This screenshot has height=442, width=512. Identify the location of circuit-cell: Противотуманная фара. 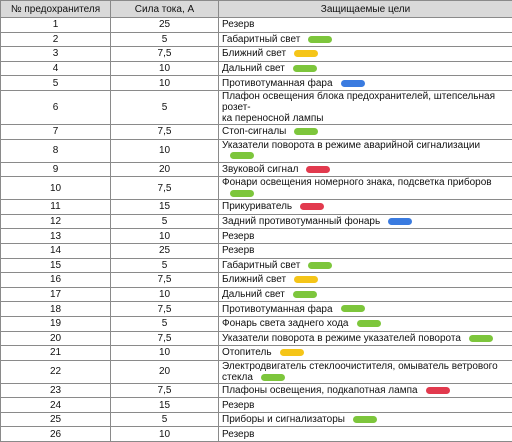
(365, 83).